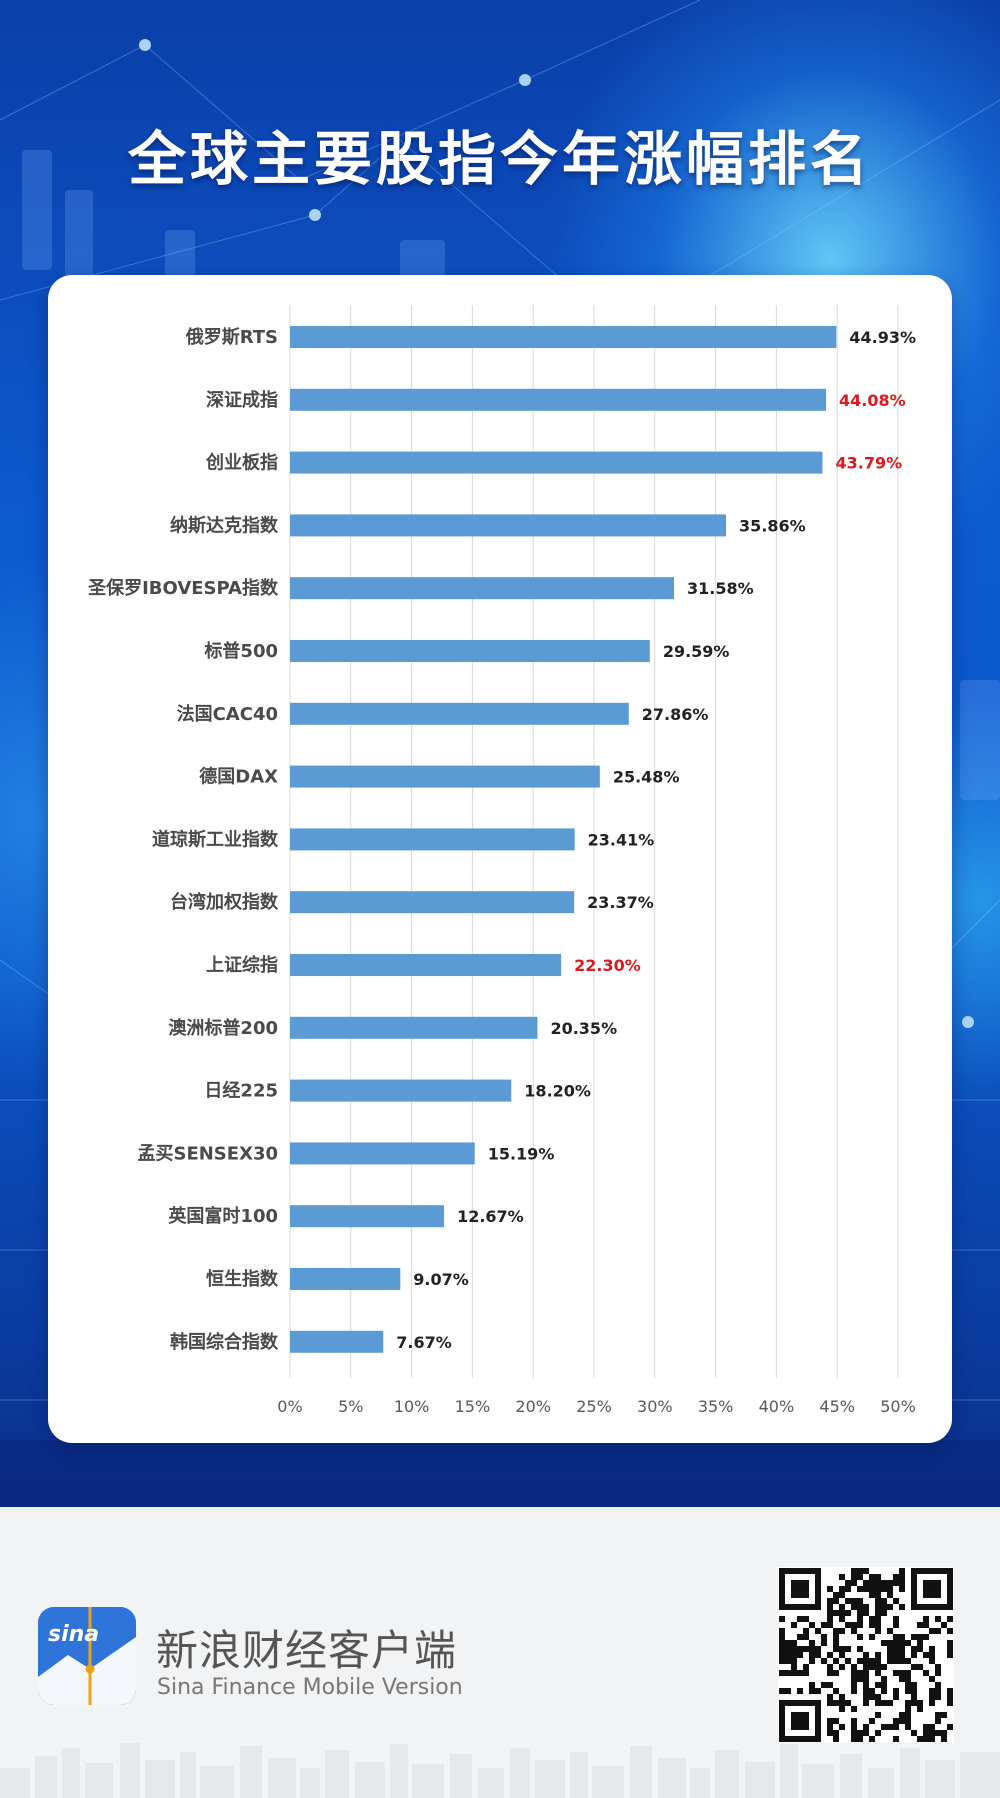 The width and height of the screenshot is (1000, 1798). Describe the element at coordinates (521, 1153) in the screenshot. I see `value-label: 15.19%` at that location.